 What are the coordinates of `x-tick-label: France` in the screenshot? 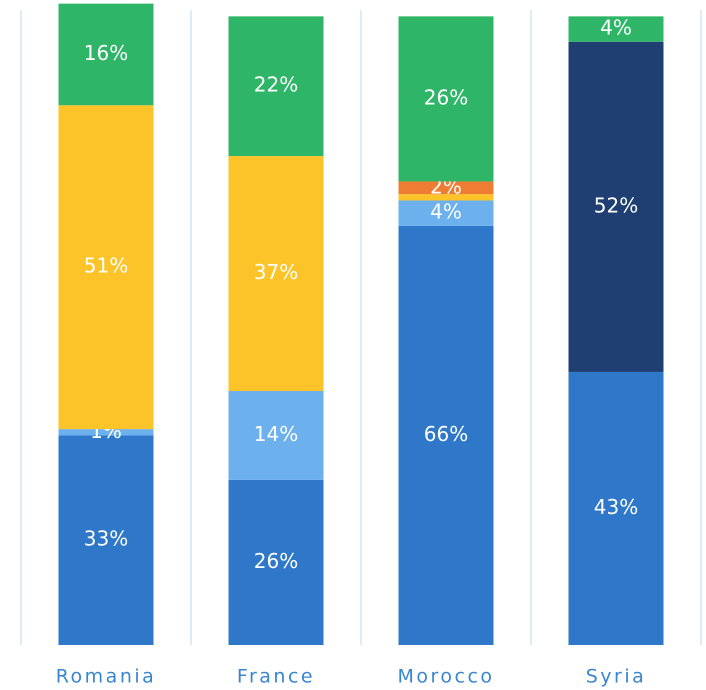 It's located at (276, 677).